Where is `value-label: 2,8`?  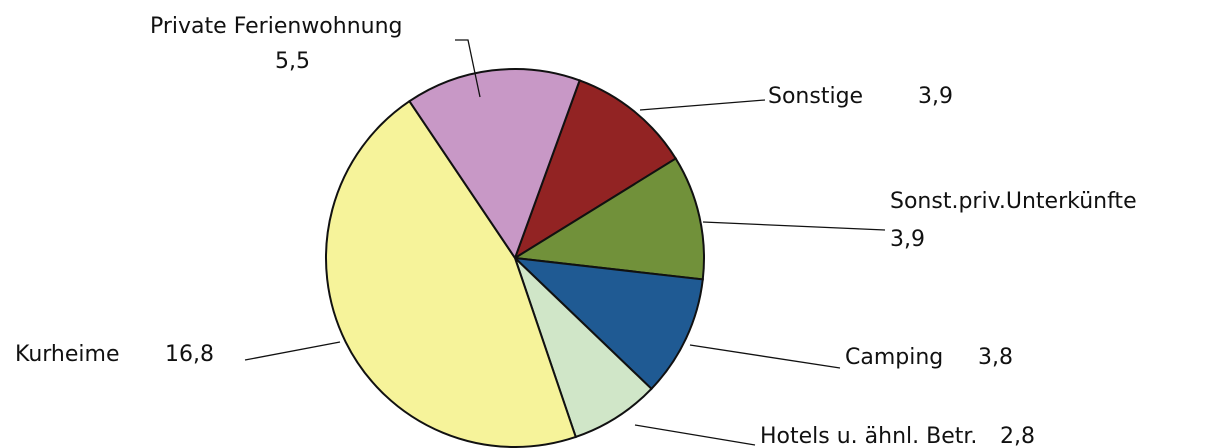 value-label: 2,8 is located at coordinates (1017, 436).